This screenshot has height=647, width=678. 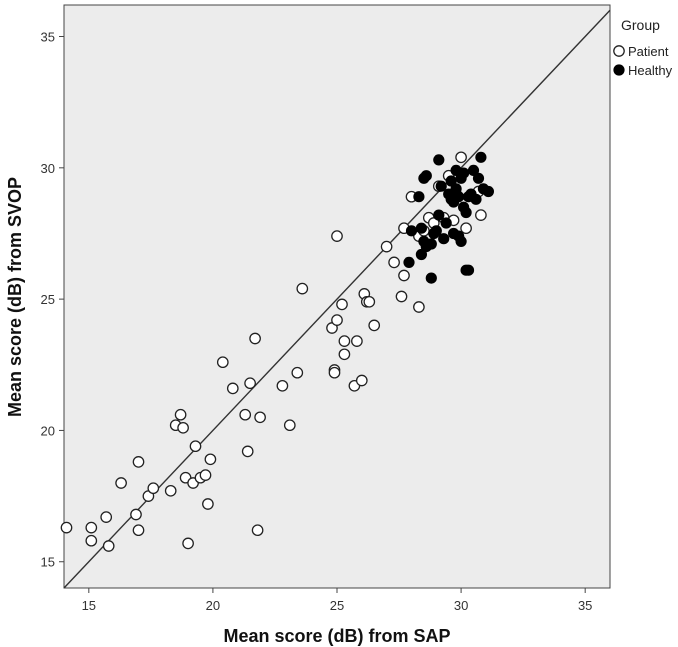 What do you see at coordinates (48, 299) in the screenshot?
I see `y-tick-label: 25` at bounding box center [48, 299].